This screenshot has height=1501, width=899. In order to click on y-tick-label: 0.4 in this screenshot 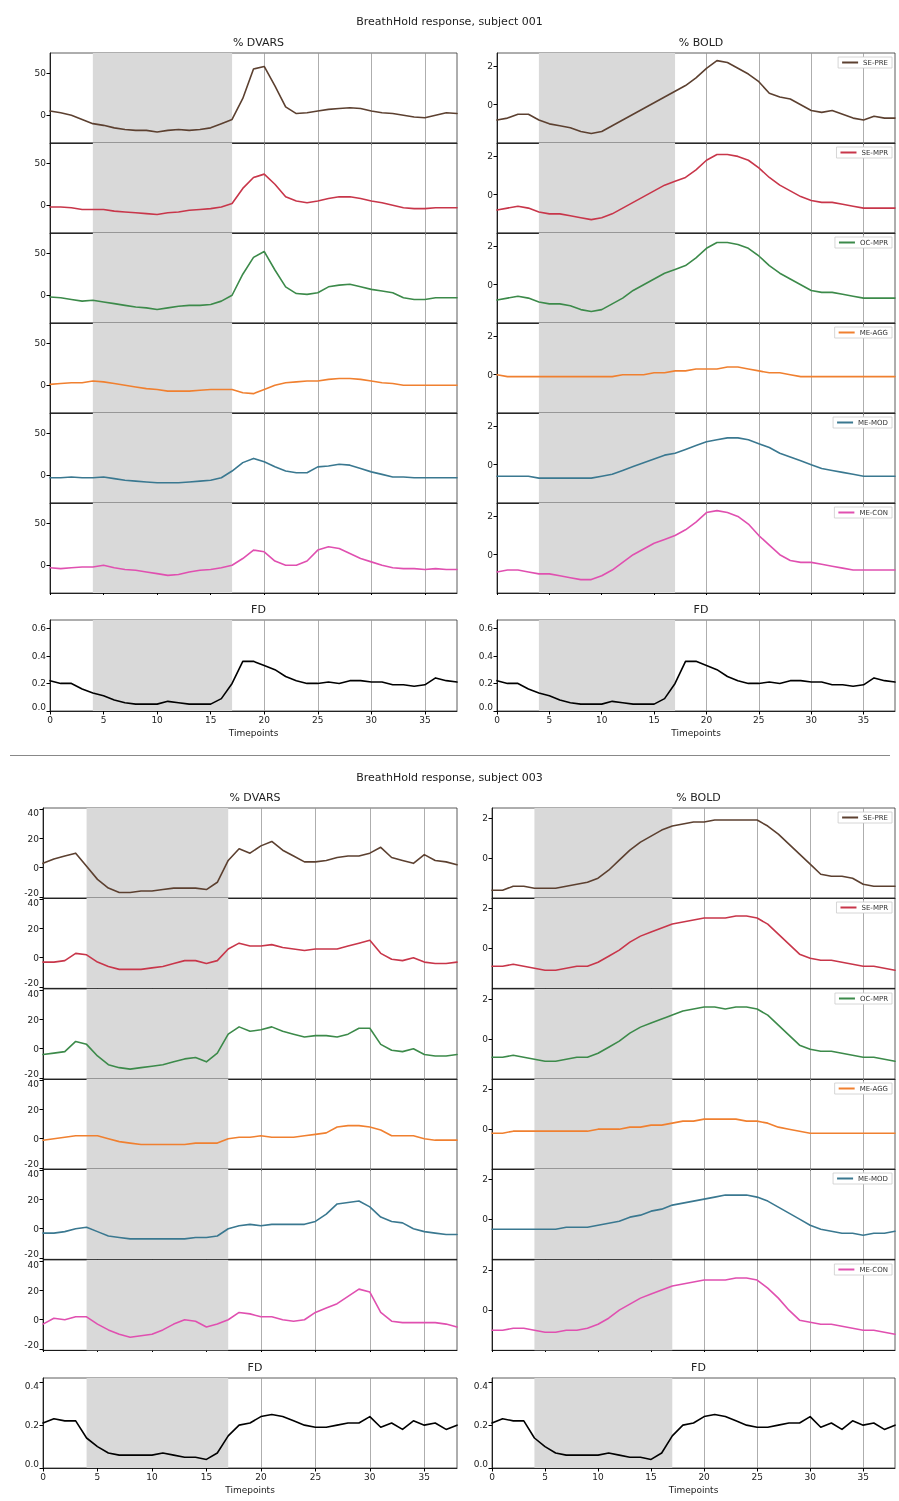, I will do `click(32, 1386)`.